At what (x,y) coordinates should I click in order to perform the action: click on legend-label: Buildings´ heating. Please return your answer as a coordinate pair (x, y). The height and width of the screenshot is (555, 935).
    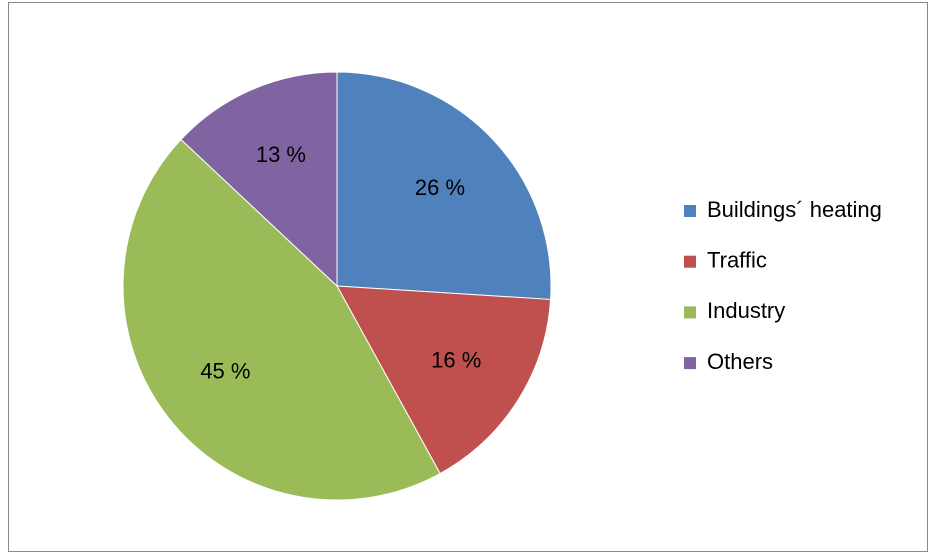
    Looking at the image, I should click on (794, 209).